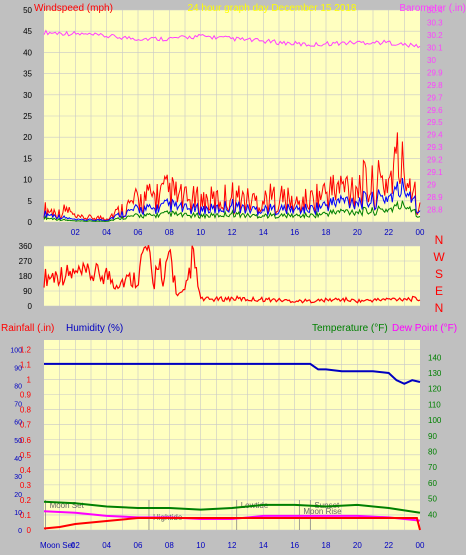  What do you see at coordinates (16, 351) in the screenshot?
I see `humidity-y-tick-label: 100` at bounding box center [16, 351].